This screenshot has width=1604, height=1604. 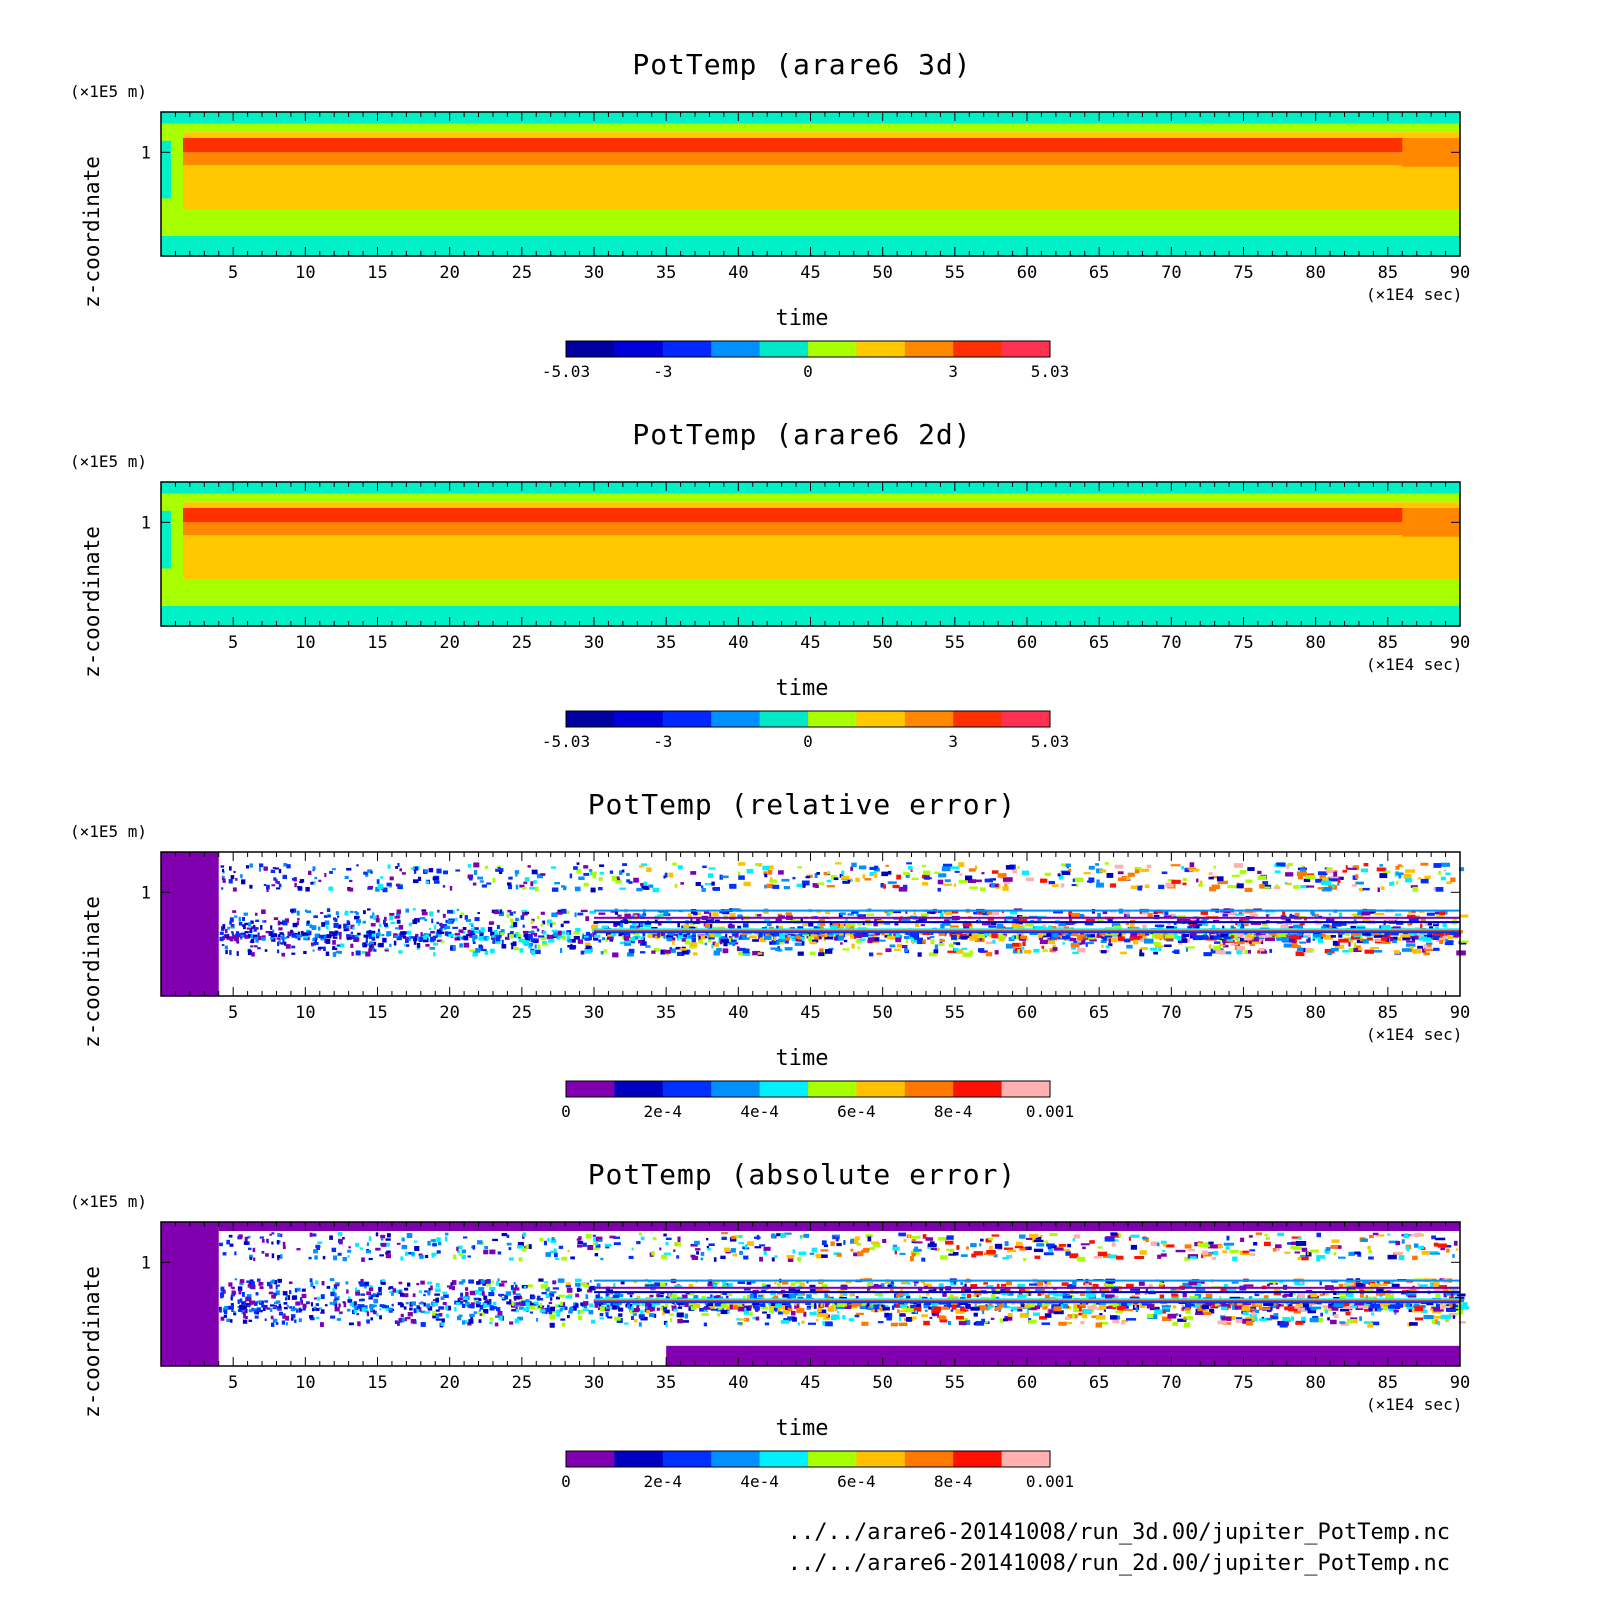 I want to click on colorbar-swatch, so click(x=832, y=349).